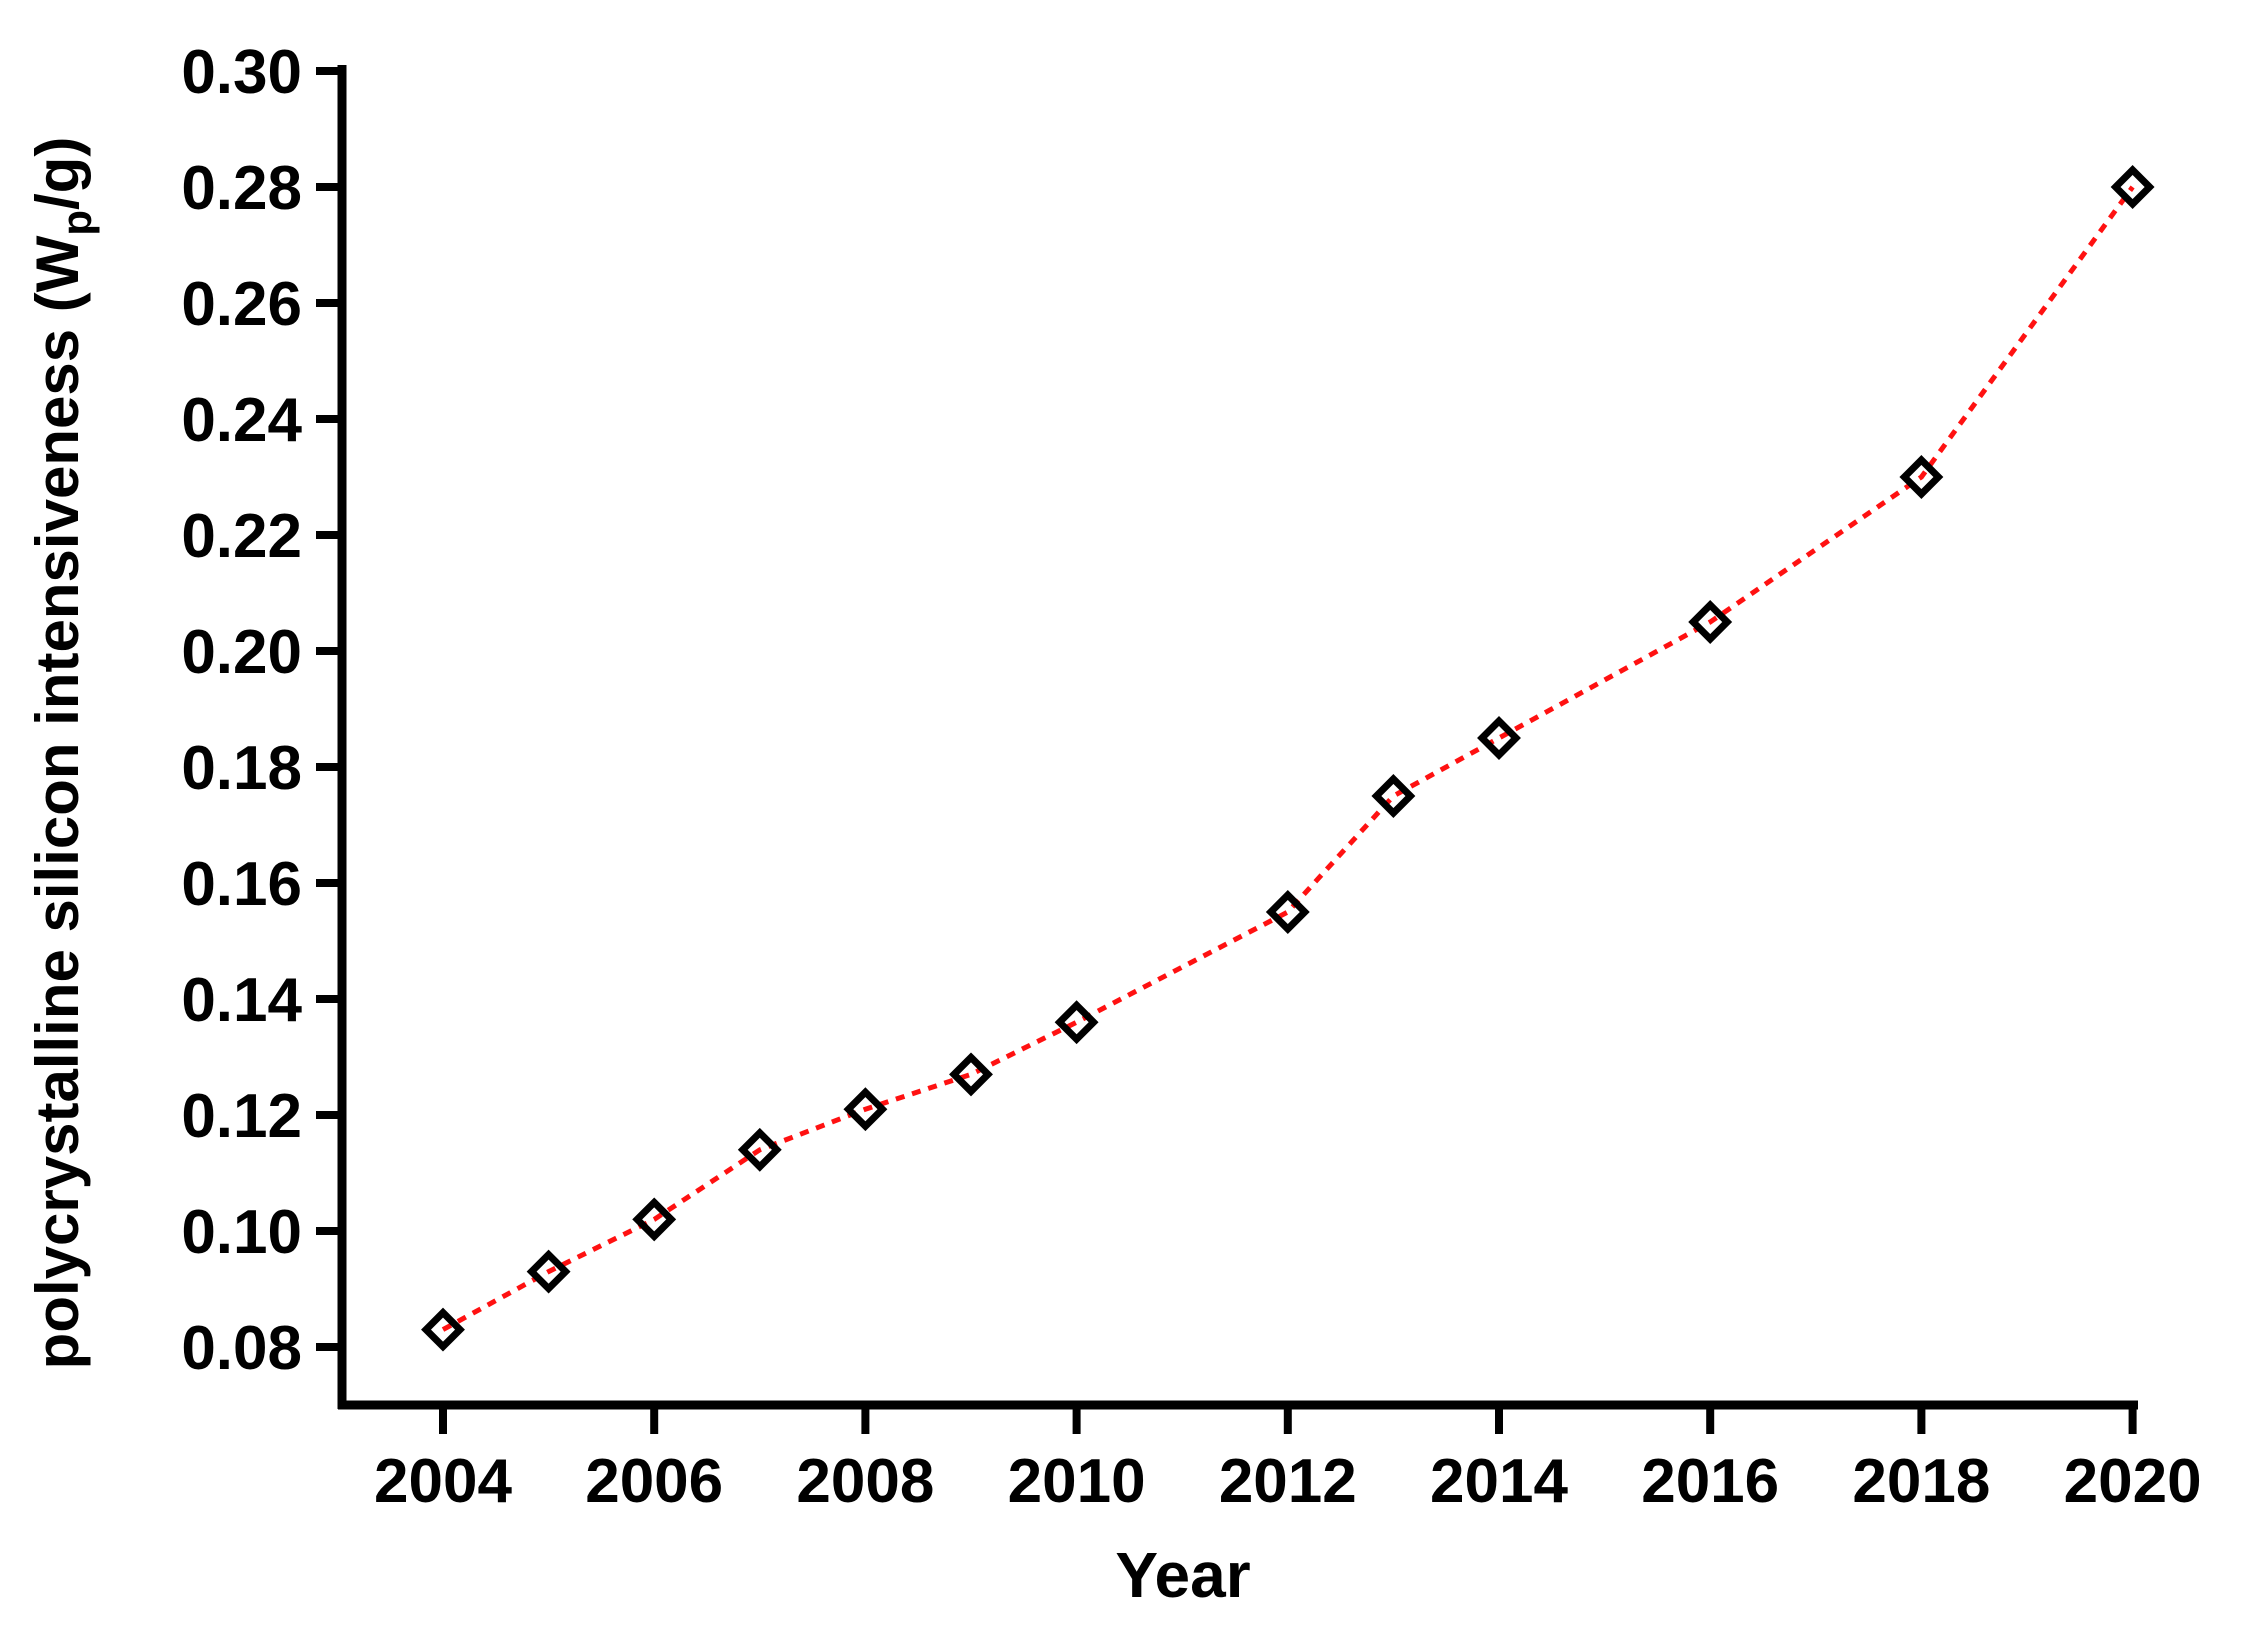  I want to click on x-tick-label: 2018, so click(1921, 1481).